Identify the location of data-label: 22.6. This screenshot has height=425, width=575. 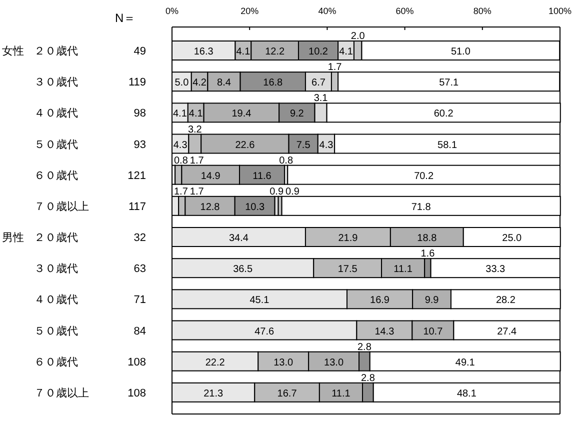
(245, 145).